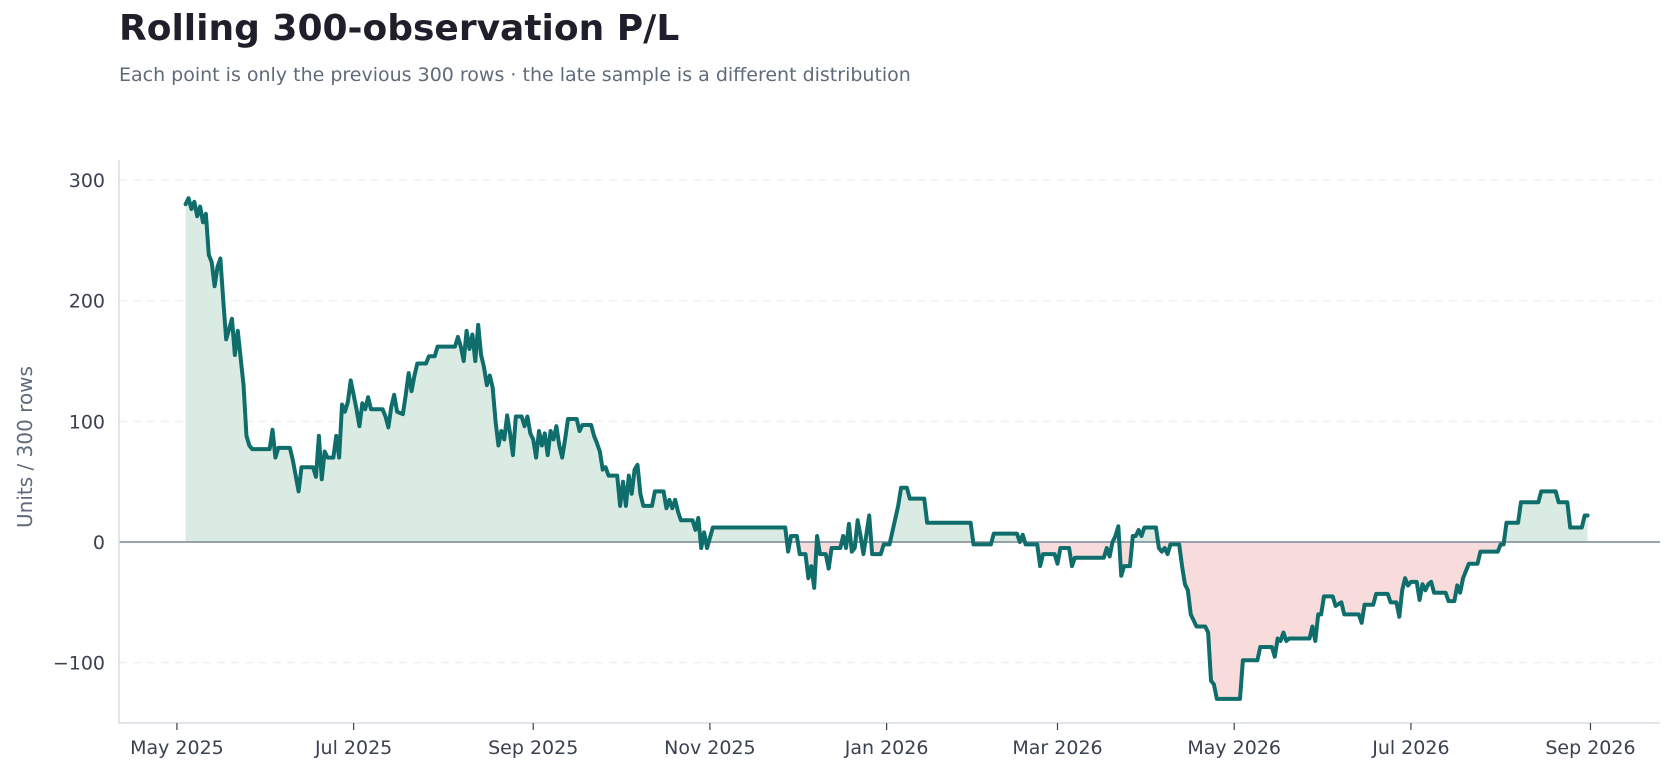 The image size is (1675, 776). I want to click on y-tick-label: 300, so click(87, 181).